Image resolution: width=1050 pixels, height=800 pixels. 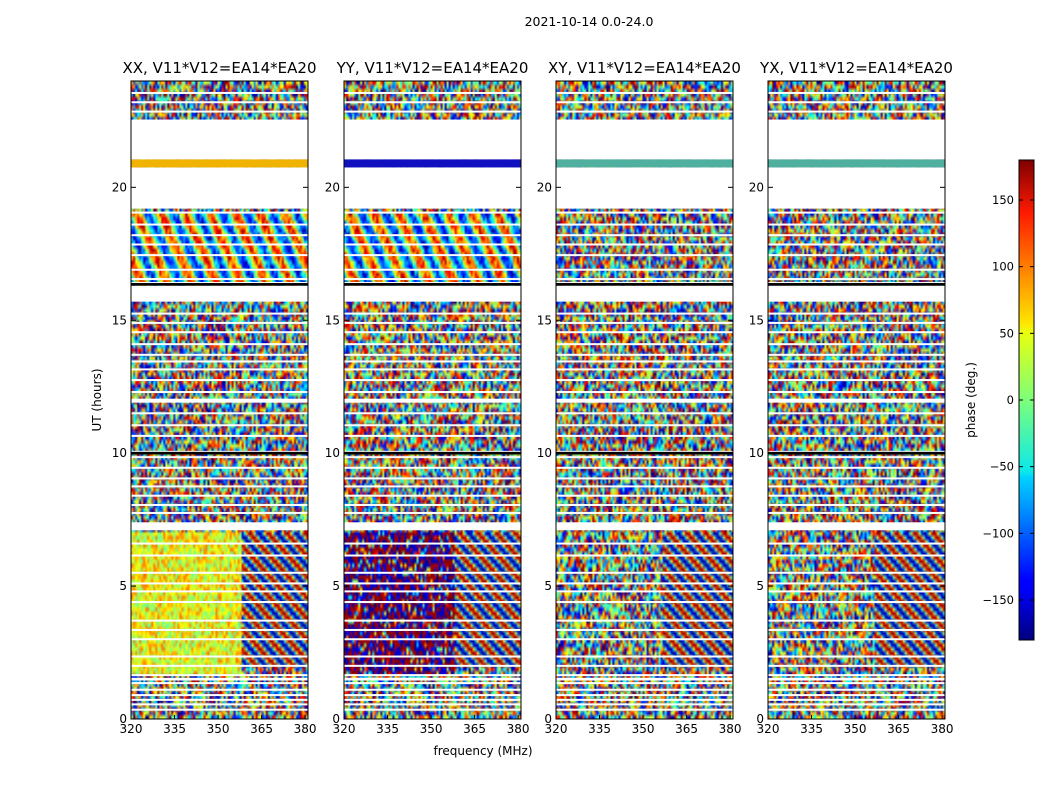 I want to click on panel-title: YY, V11*V12=EA14*EA20, so click(x=432, y=68).